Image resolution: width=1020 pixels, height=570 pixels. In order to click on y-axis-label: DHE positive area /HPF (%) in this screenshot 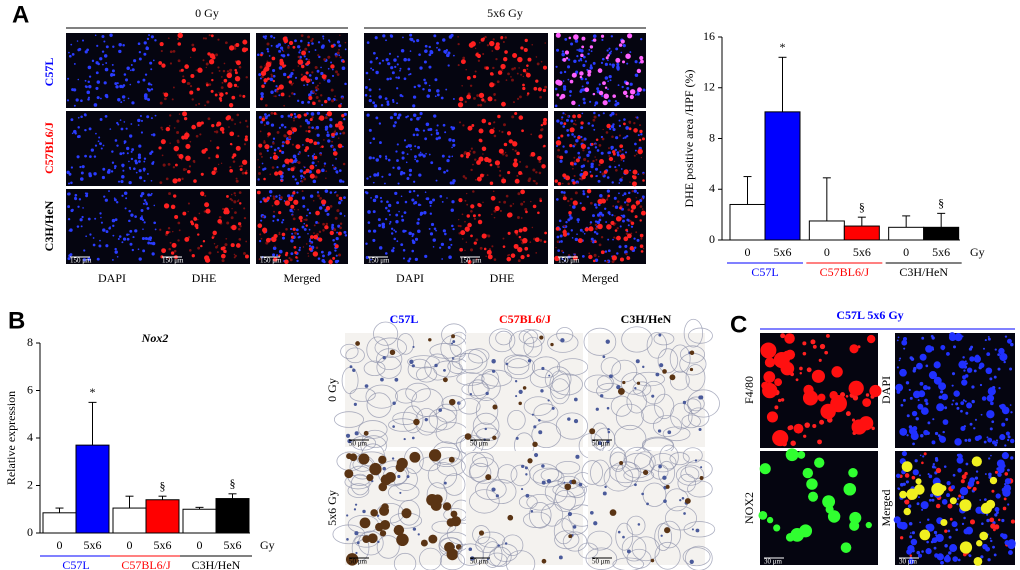, I will do `click(689, 139)`.